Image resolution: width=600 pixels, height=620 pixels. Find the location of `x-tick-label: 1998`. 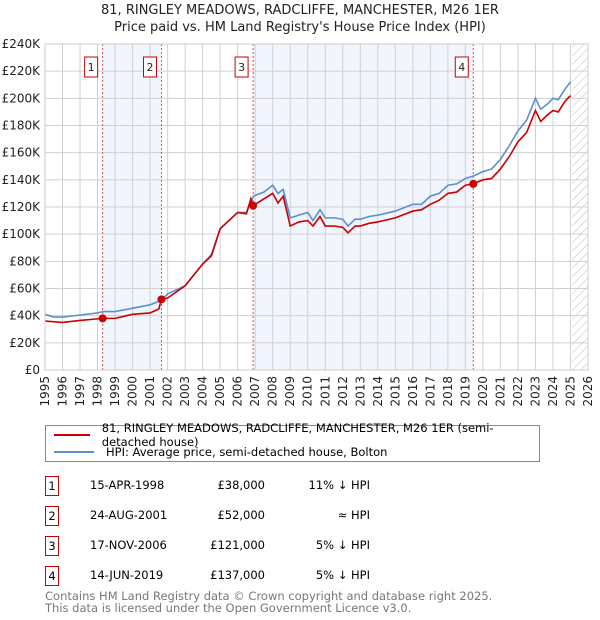

x-tick-label: 1998 is located at coordinates (98, 391).